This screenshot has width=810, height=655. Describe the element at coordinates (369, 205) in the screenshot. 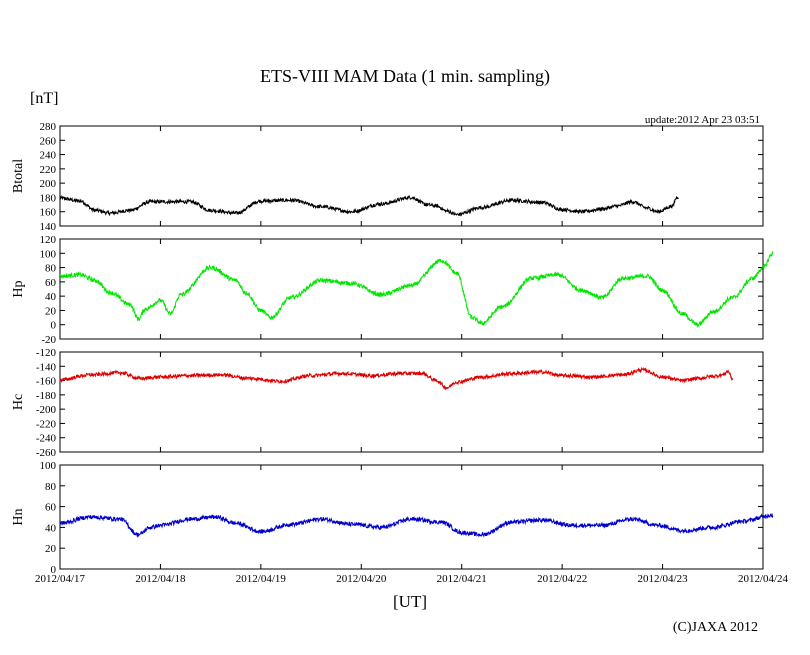

I see `series-line-btotal` at that location.